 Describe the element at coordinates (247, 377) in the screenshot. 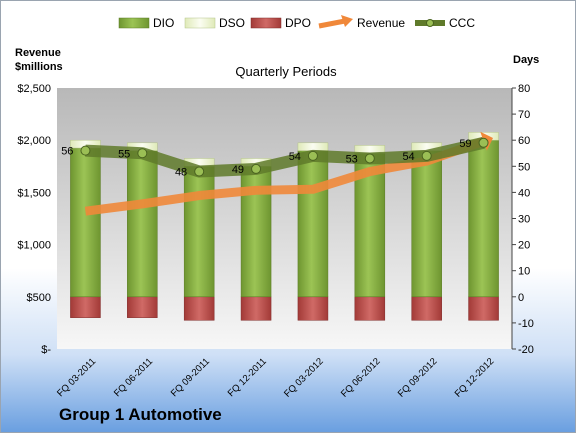

I see `x-tick-label: FQ 12-2011` at that location.